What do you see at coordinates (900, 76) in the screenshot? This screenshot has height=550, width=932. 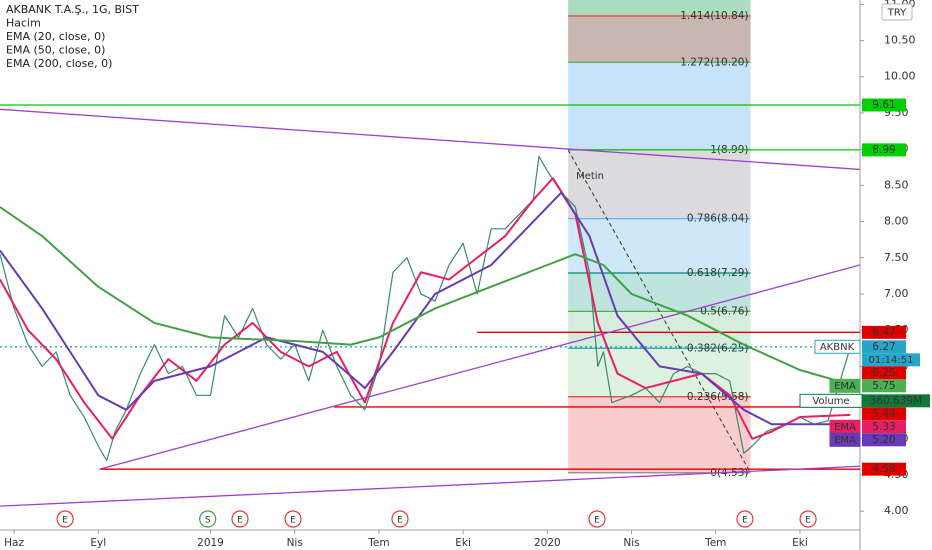 I see `y-tick-label: 10.00` at bounding box center [900, 76].